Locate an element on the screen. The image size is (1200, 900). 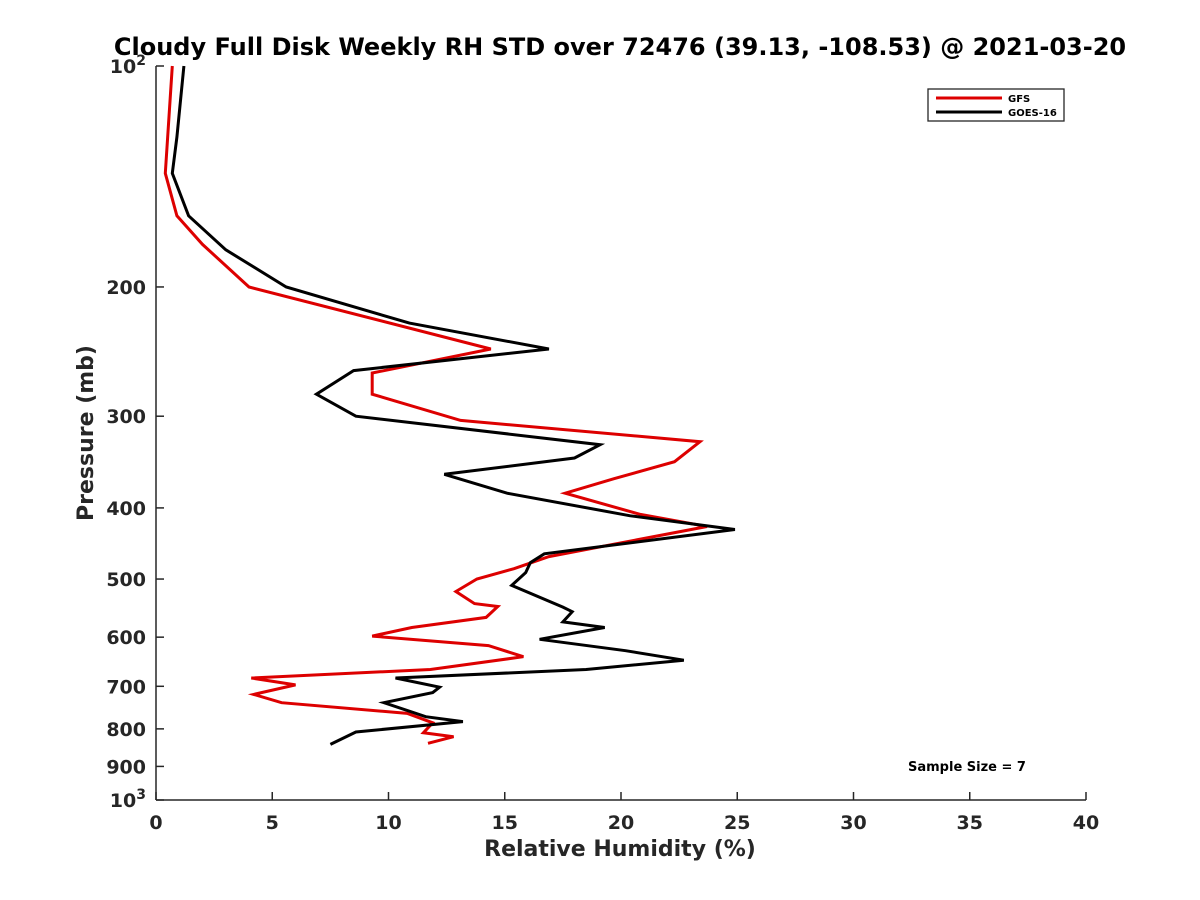
legend-label: GOES-16 is located at coordinates (1032, 113).